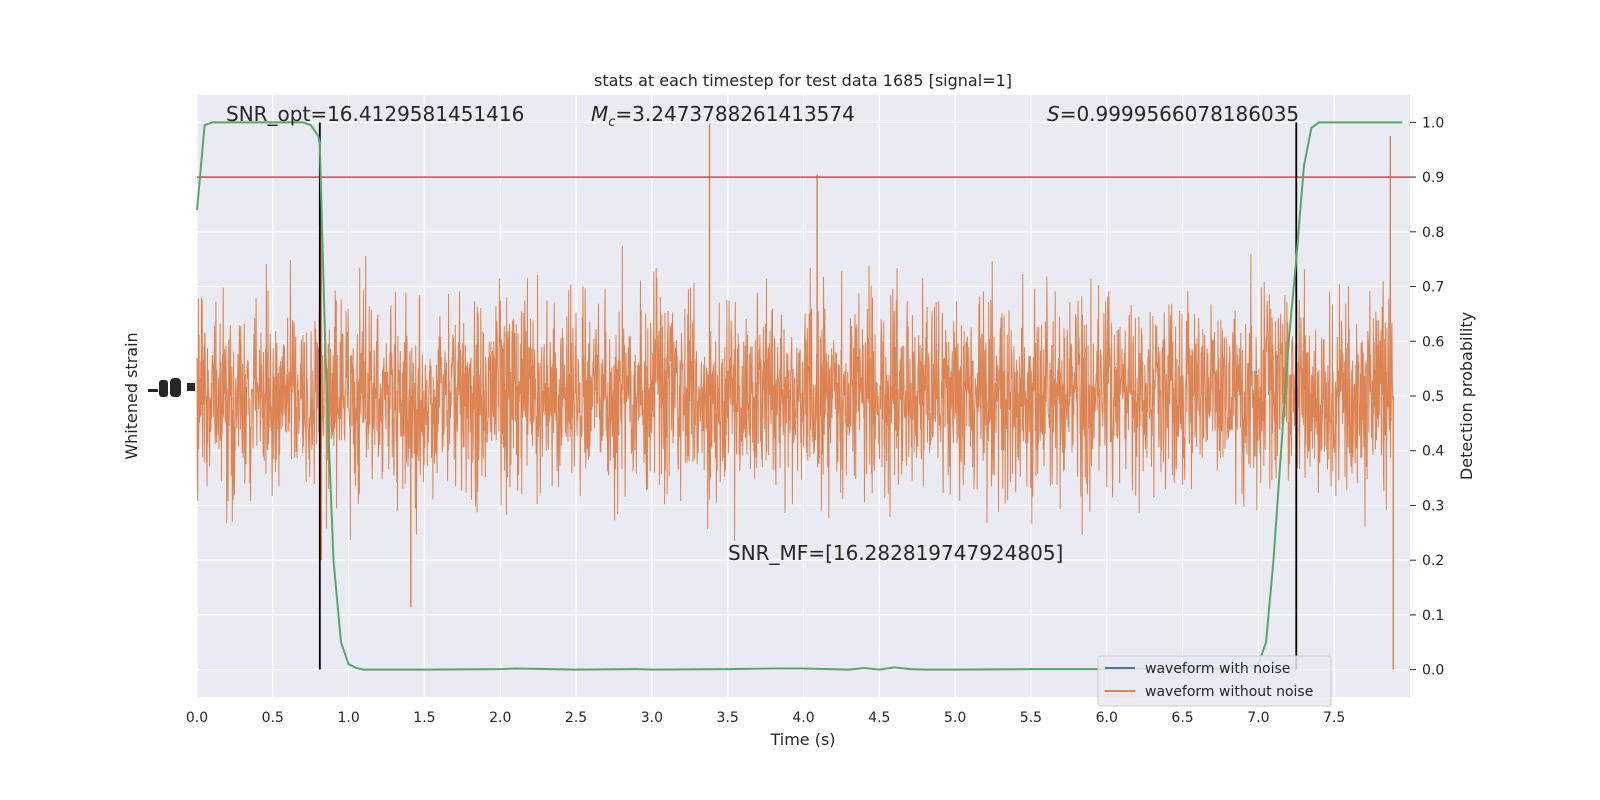  Describe the element at coordinates (500, 718) in the screenshot. I see `x-tick-label: 2.0` at that location.